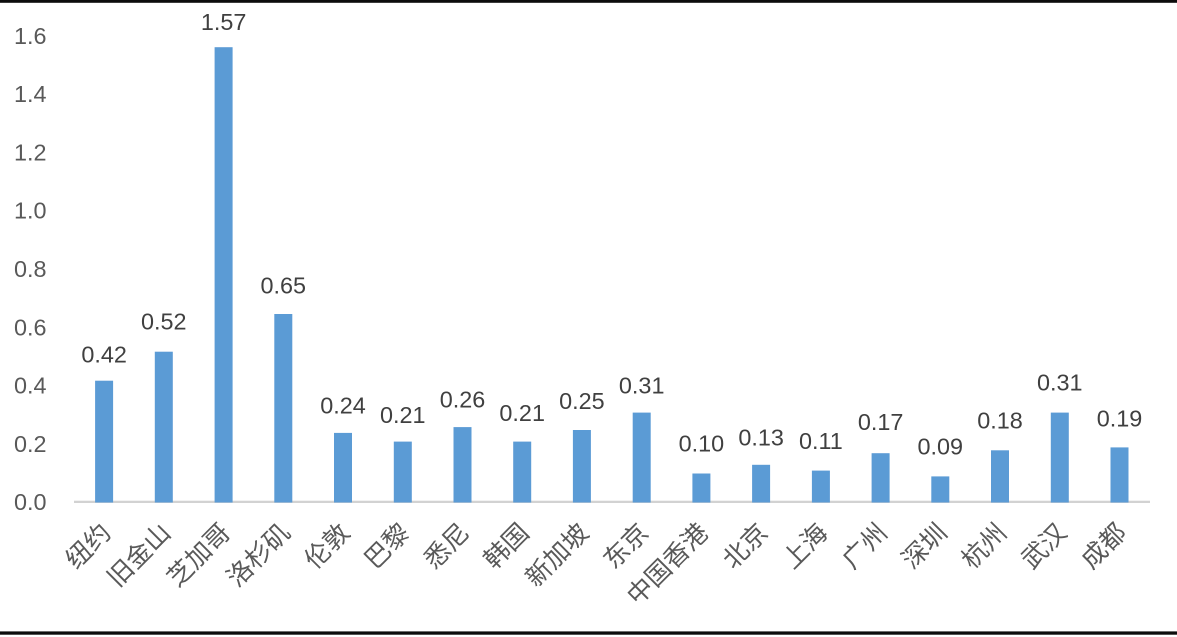  What do you see at coordinates (343, 405) in the screenshot?
I see `svg-text: 0.24` at bounding box center [343, 405].